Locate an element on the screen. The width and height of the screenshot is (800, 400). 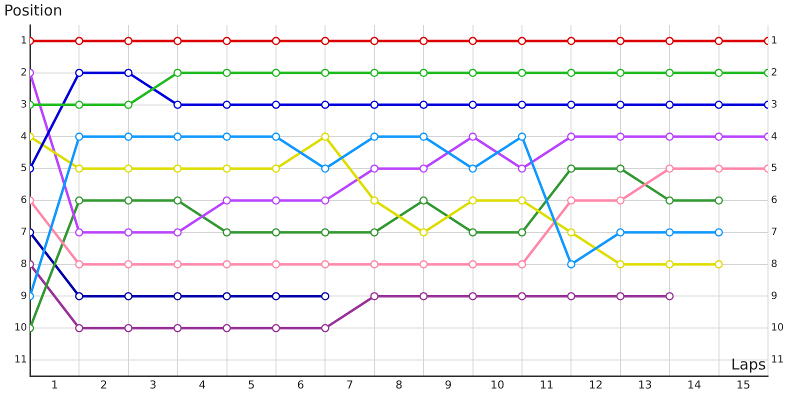
y2-tick-label: 2 is located at coordinates (774, 72).